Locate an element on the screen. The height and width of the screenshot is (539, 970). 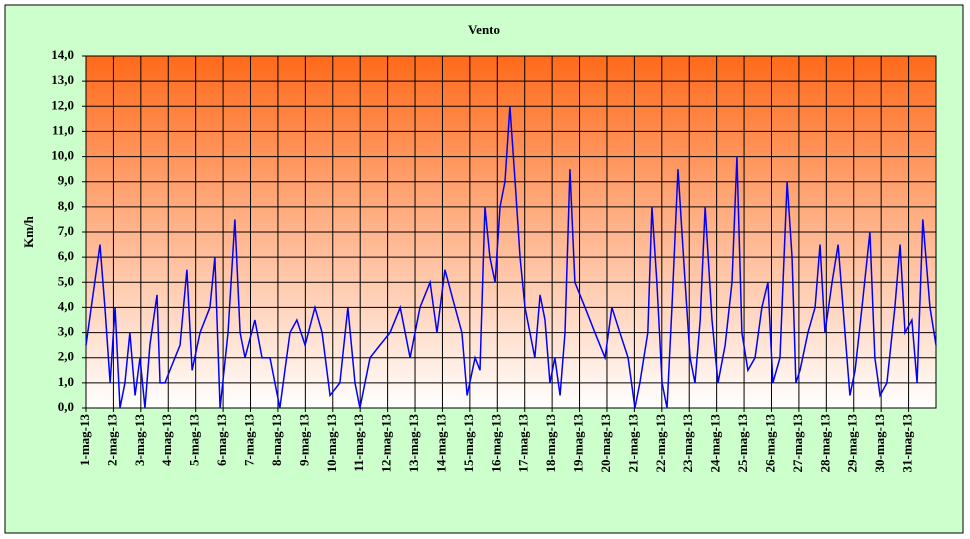
y-tick-label: 13,0 is located at coordinates (62, 79).